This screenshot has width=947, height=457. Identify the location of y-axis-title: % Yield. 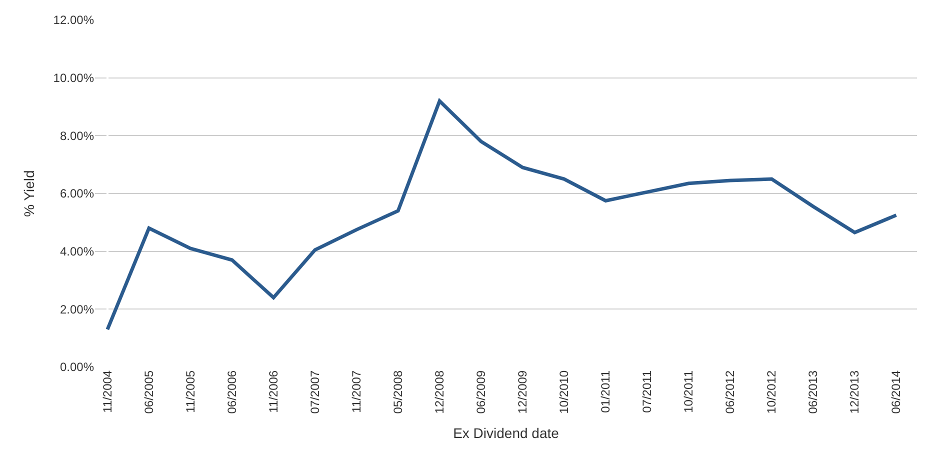
(28, 193).